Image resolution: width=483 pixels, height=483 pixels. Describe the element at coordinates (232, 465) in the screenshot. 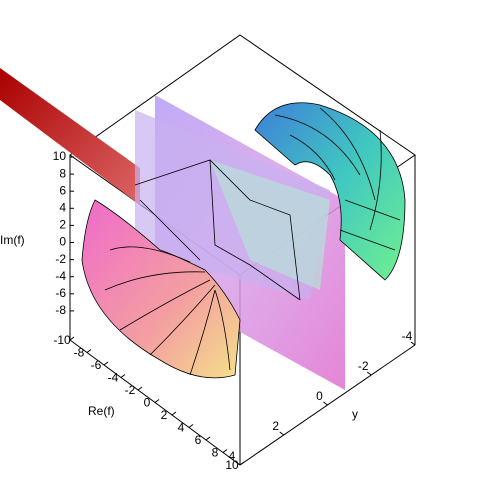

I see `x-tick-label: 10` at that location.